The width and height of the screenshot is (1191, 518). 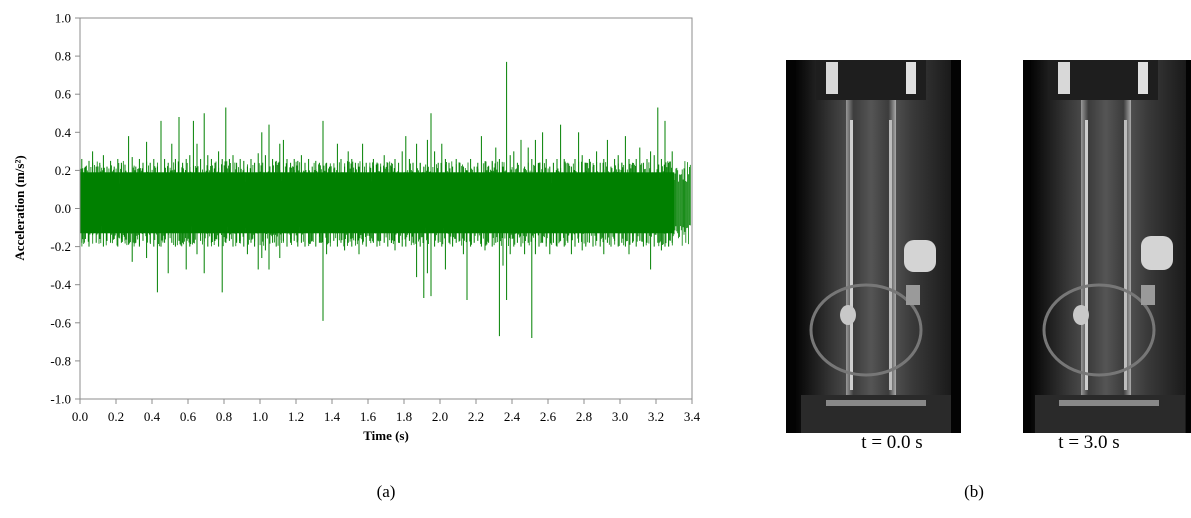 What do you see at coordinates (152, 416) in the screenshot?
I see `x-tick-label: 0.4` at bounding box center [152, 416].